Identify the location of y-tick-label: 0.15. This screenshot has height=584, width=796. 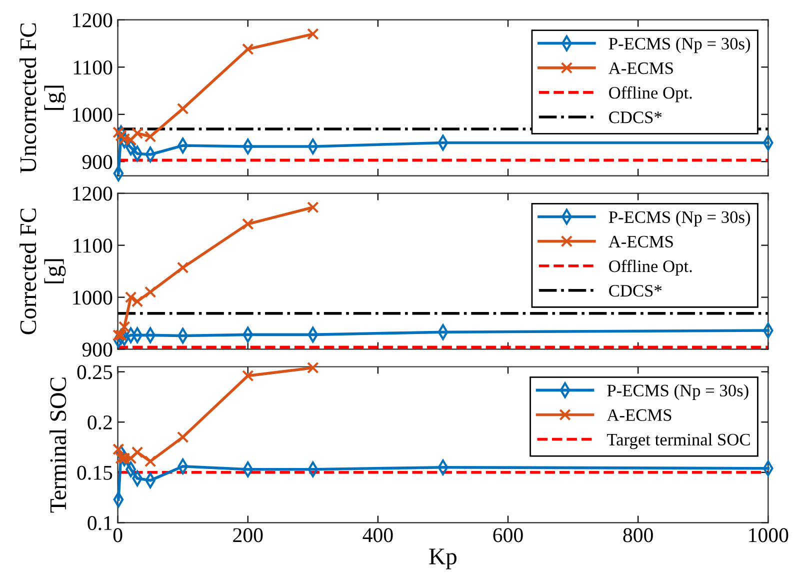
(94, 473).